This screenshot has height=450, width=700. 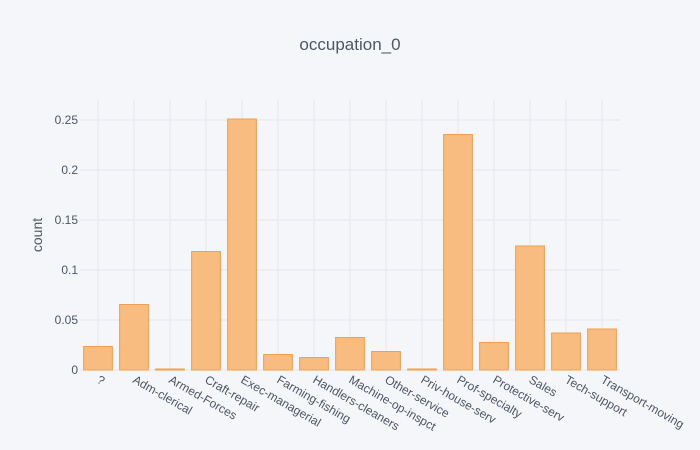 What do you see at coordinates (67, 120) in the screenshot?
I see `y-tick-label: 0.25` at bounding box center [67, 120].